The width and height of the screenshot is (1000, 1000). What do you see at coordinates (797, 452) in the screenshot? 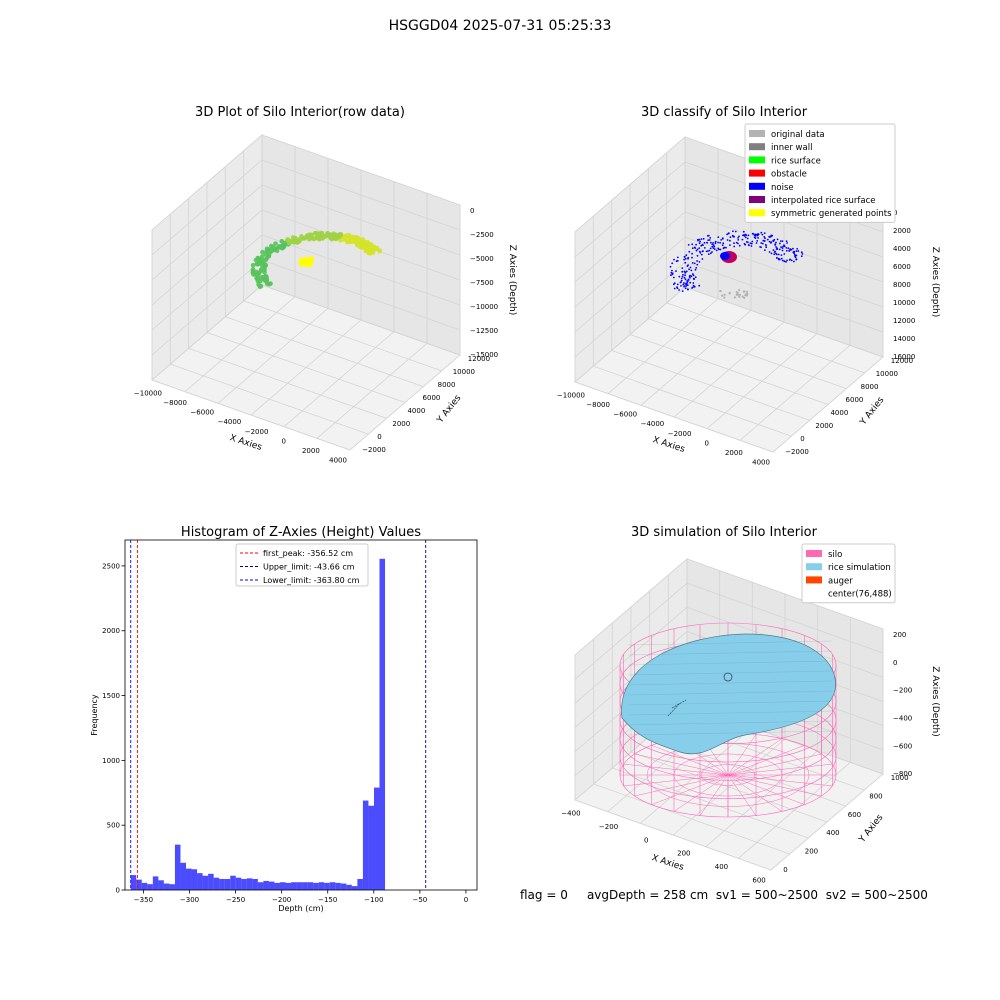
I see `cls-ytick-label: −2000` at bounding box center [797, 452].